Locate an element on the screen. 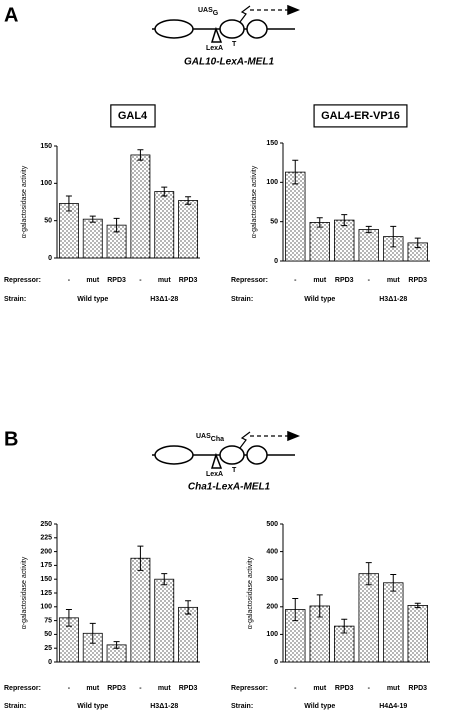  group-label: Wild type is located at coordinates (92, 299).